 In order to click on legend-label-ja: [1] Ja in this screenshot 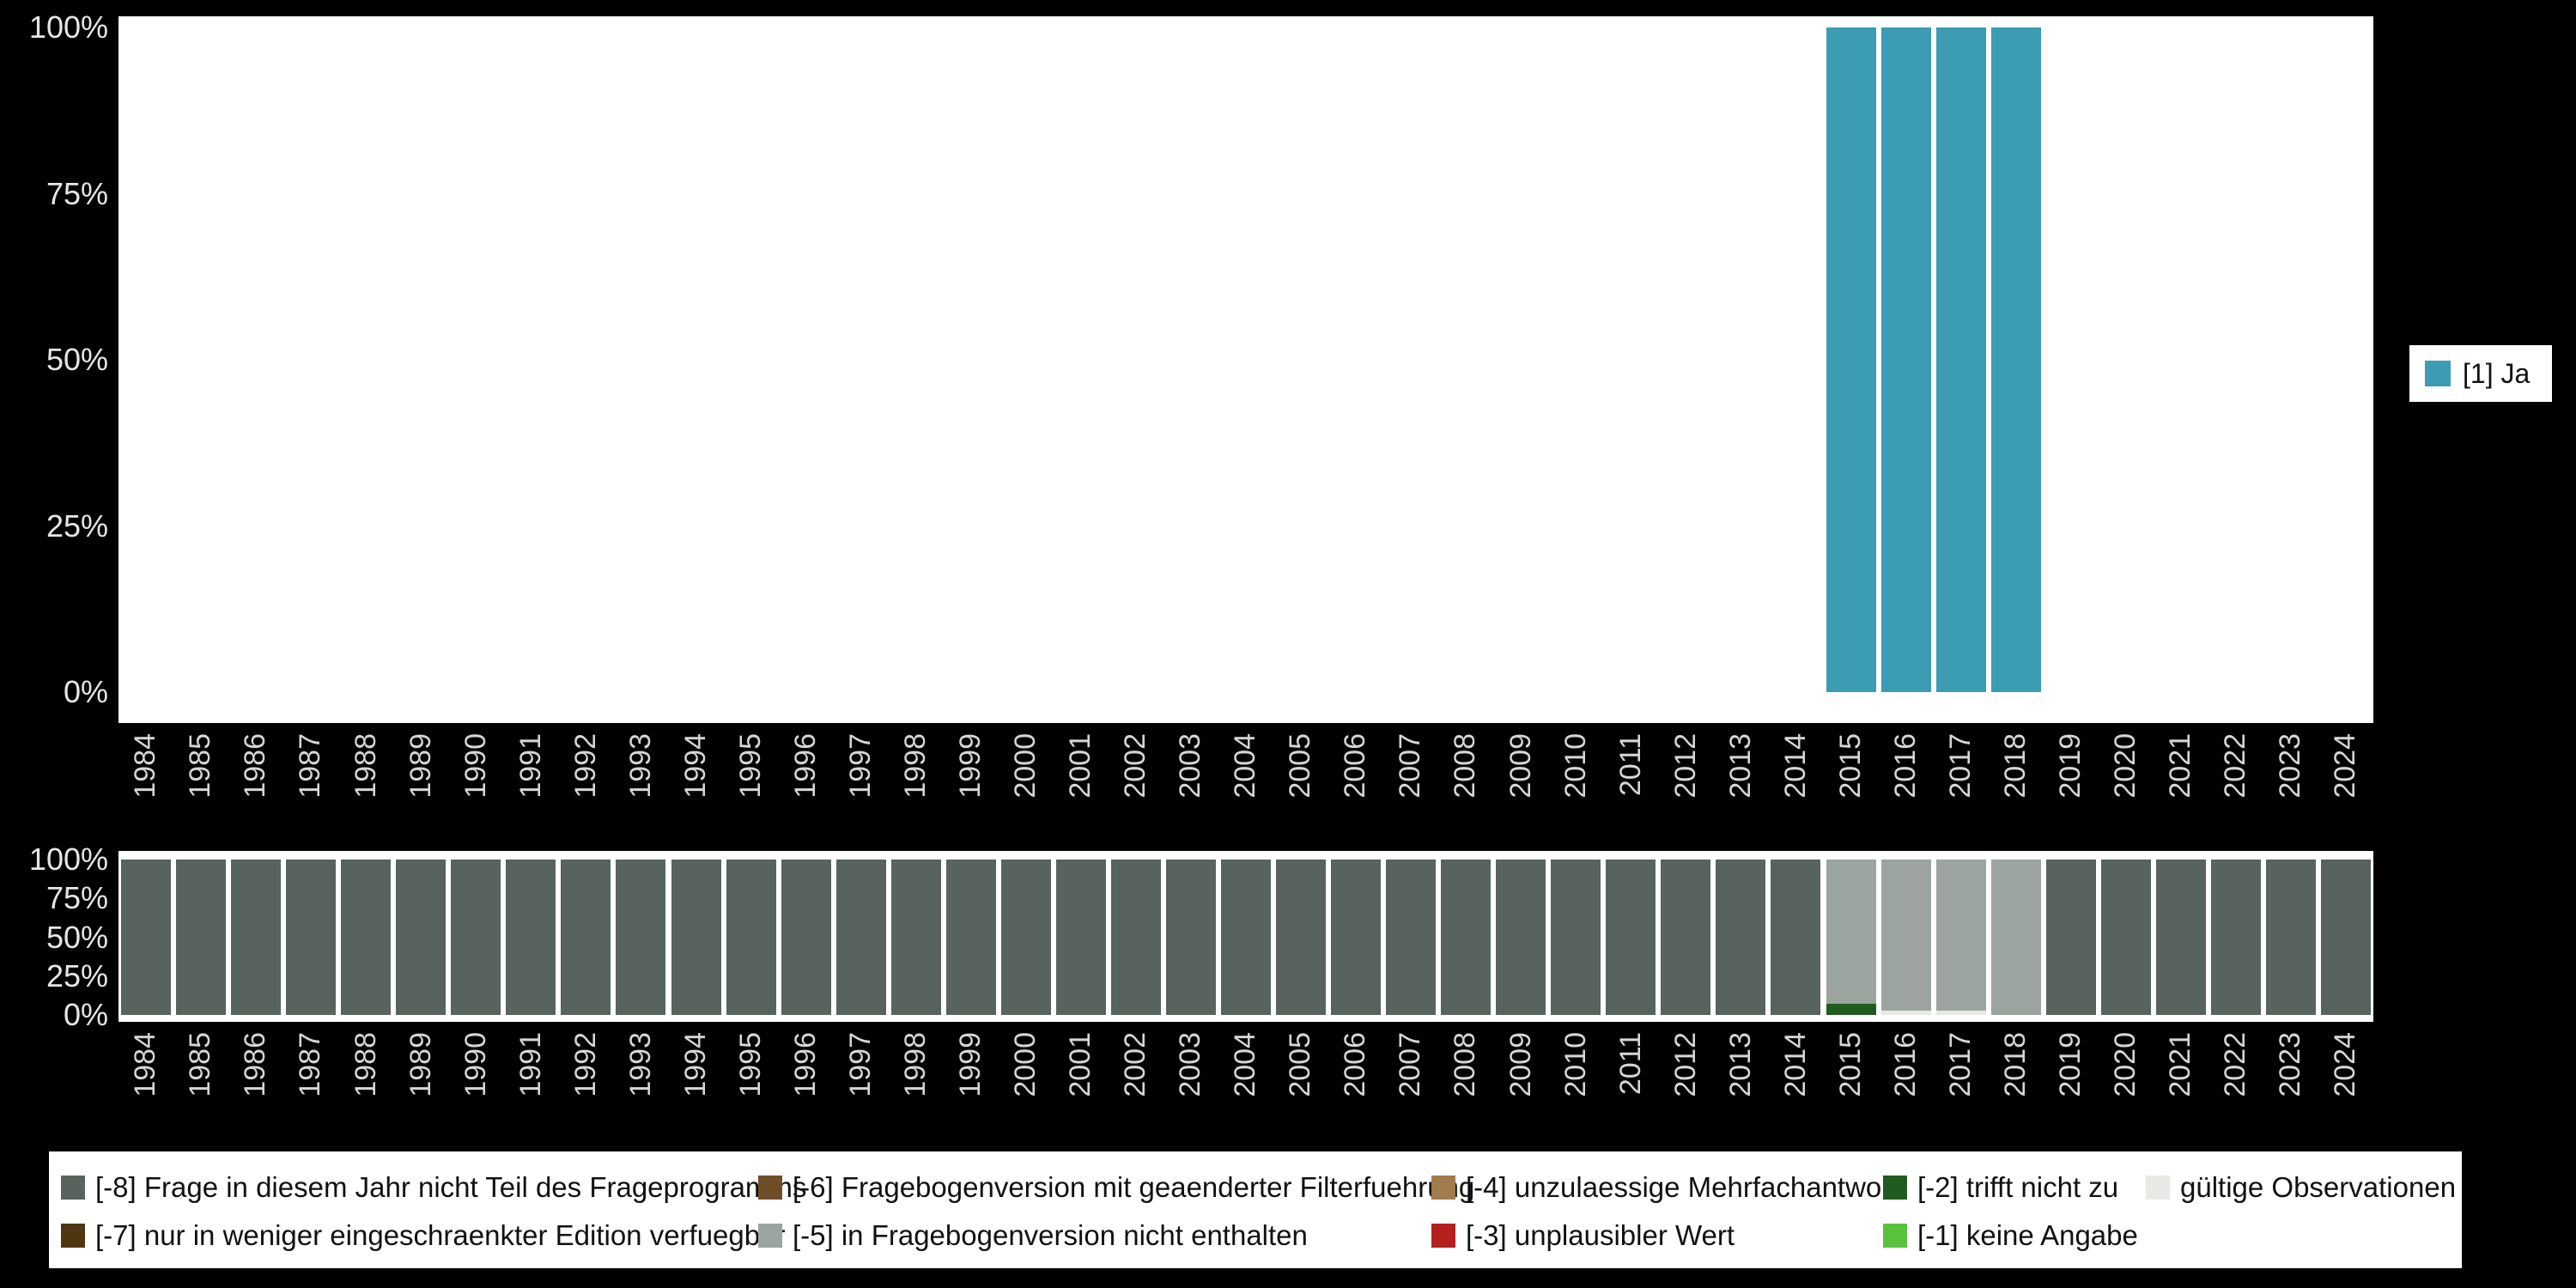, I will do `click(2496, 373)`.